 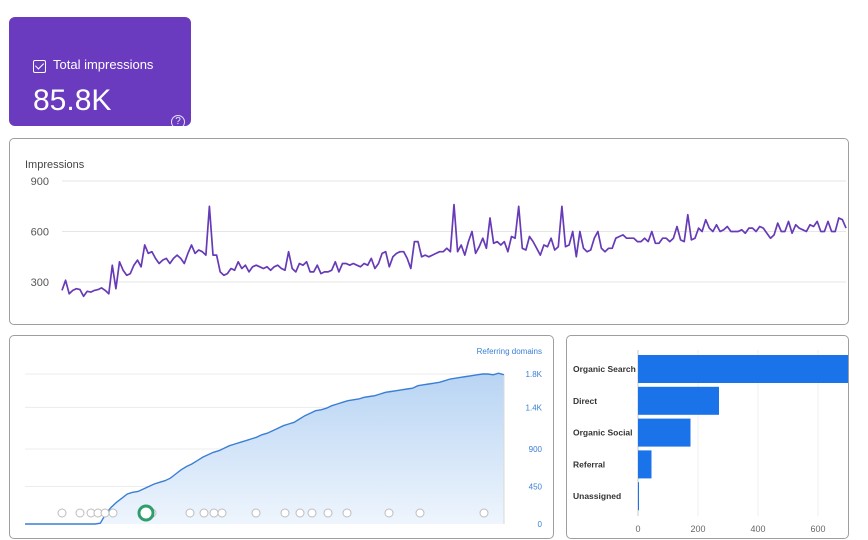 I want to click on x-tick-label: 200, so click(x=697, y=529).